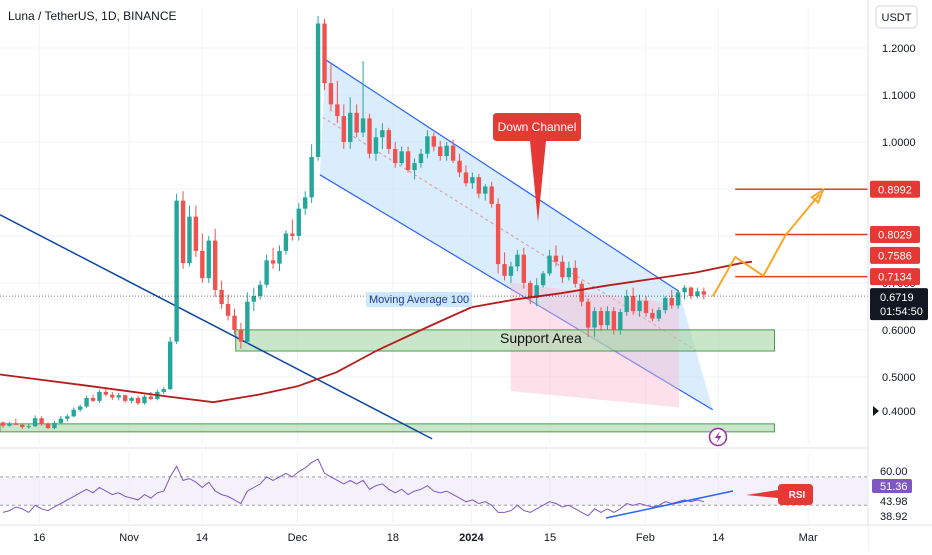 The height and width of the screenshot is (555, 932). What do you see at coordinates (718, 437) in the screenshot?
I see `lightning-icon` at bounding box center [718, 437].